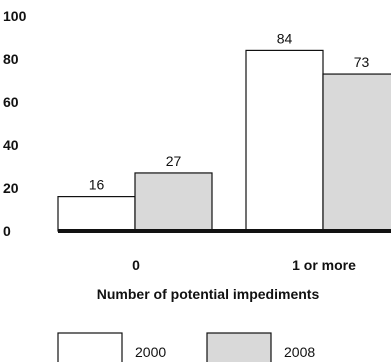 This screenshot has height=362, width=391. I want to click on y-tick-label: 60, so click(11, 102).